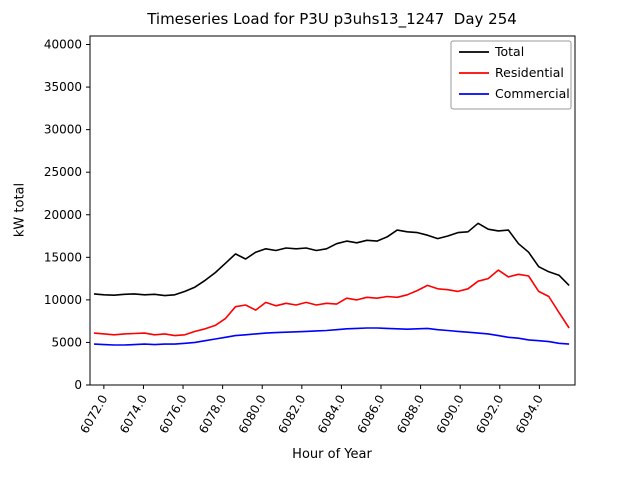 This screenshot has width=640, height=480. I want to click on series-line-total, so click(331, 259).